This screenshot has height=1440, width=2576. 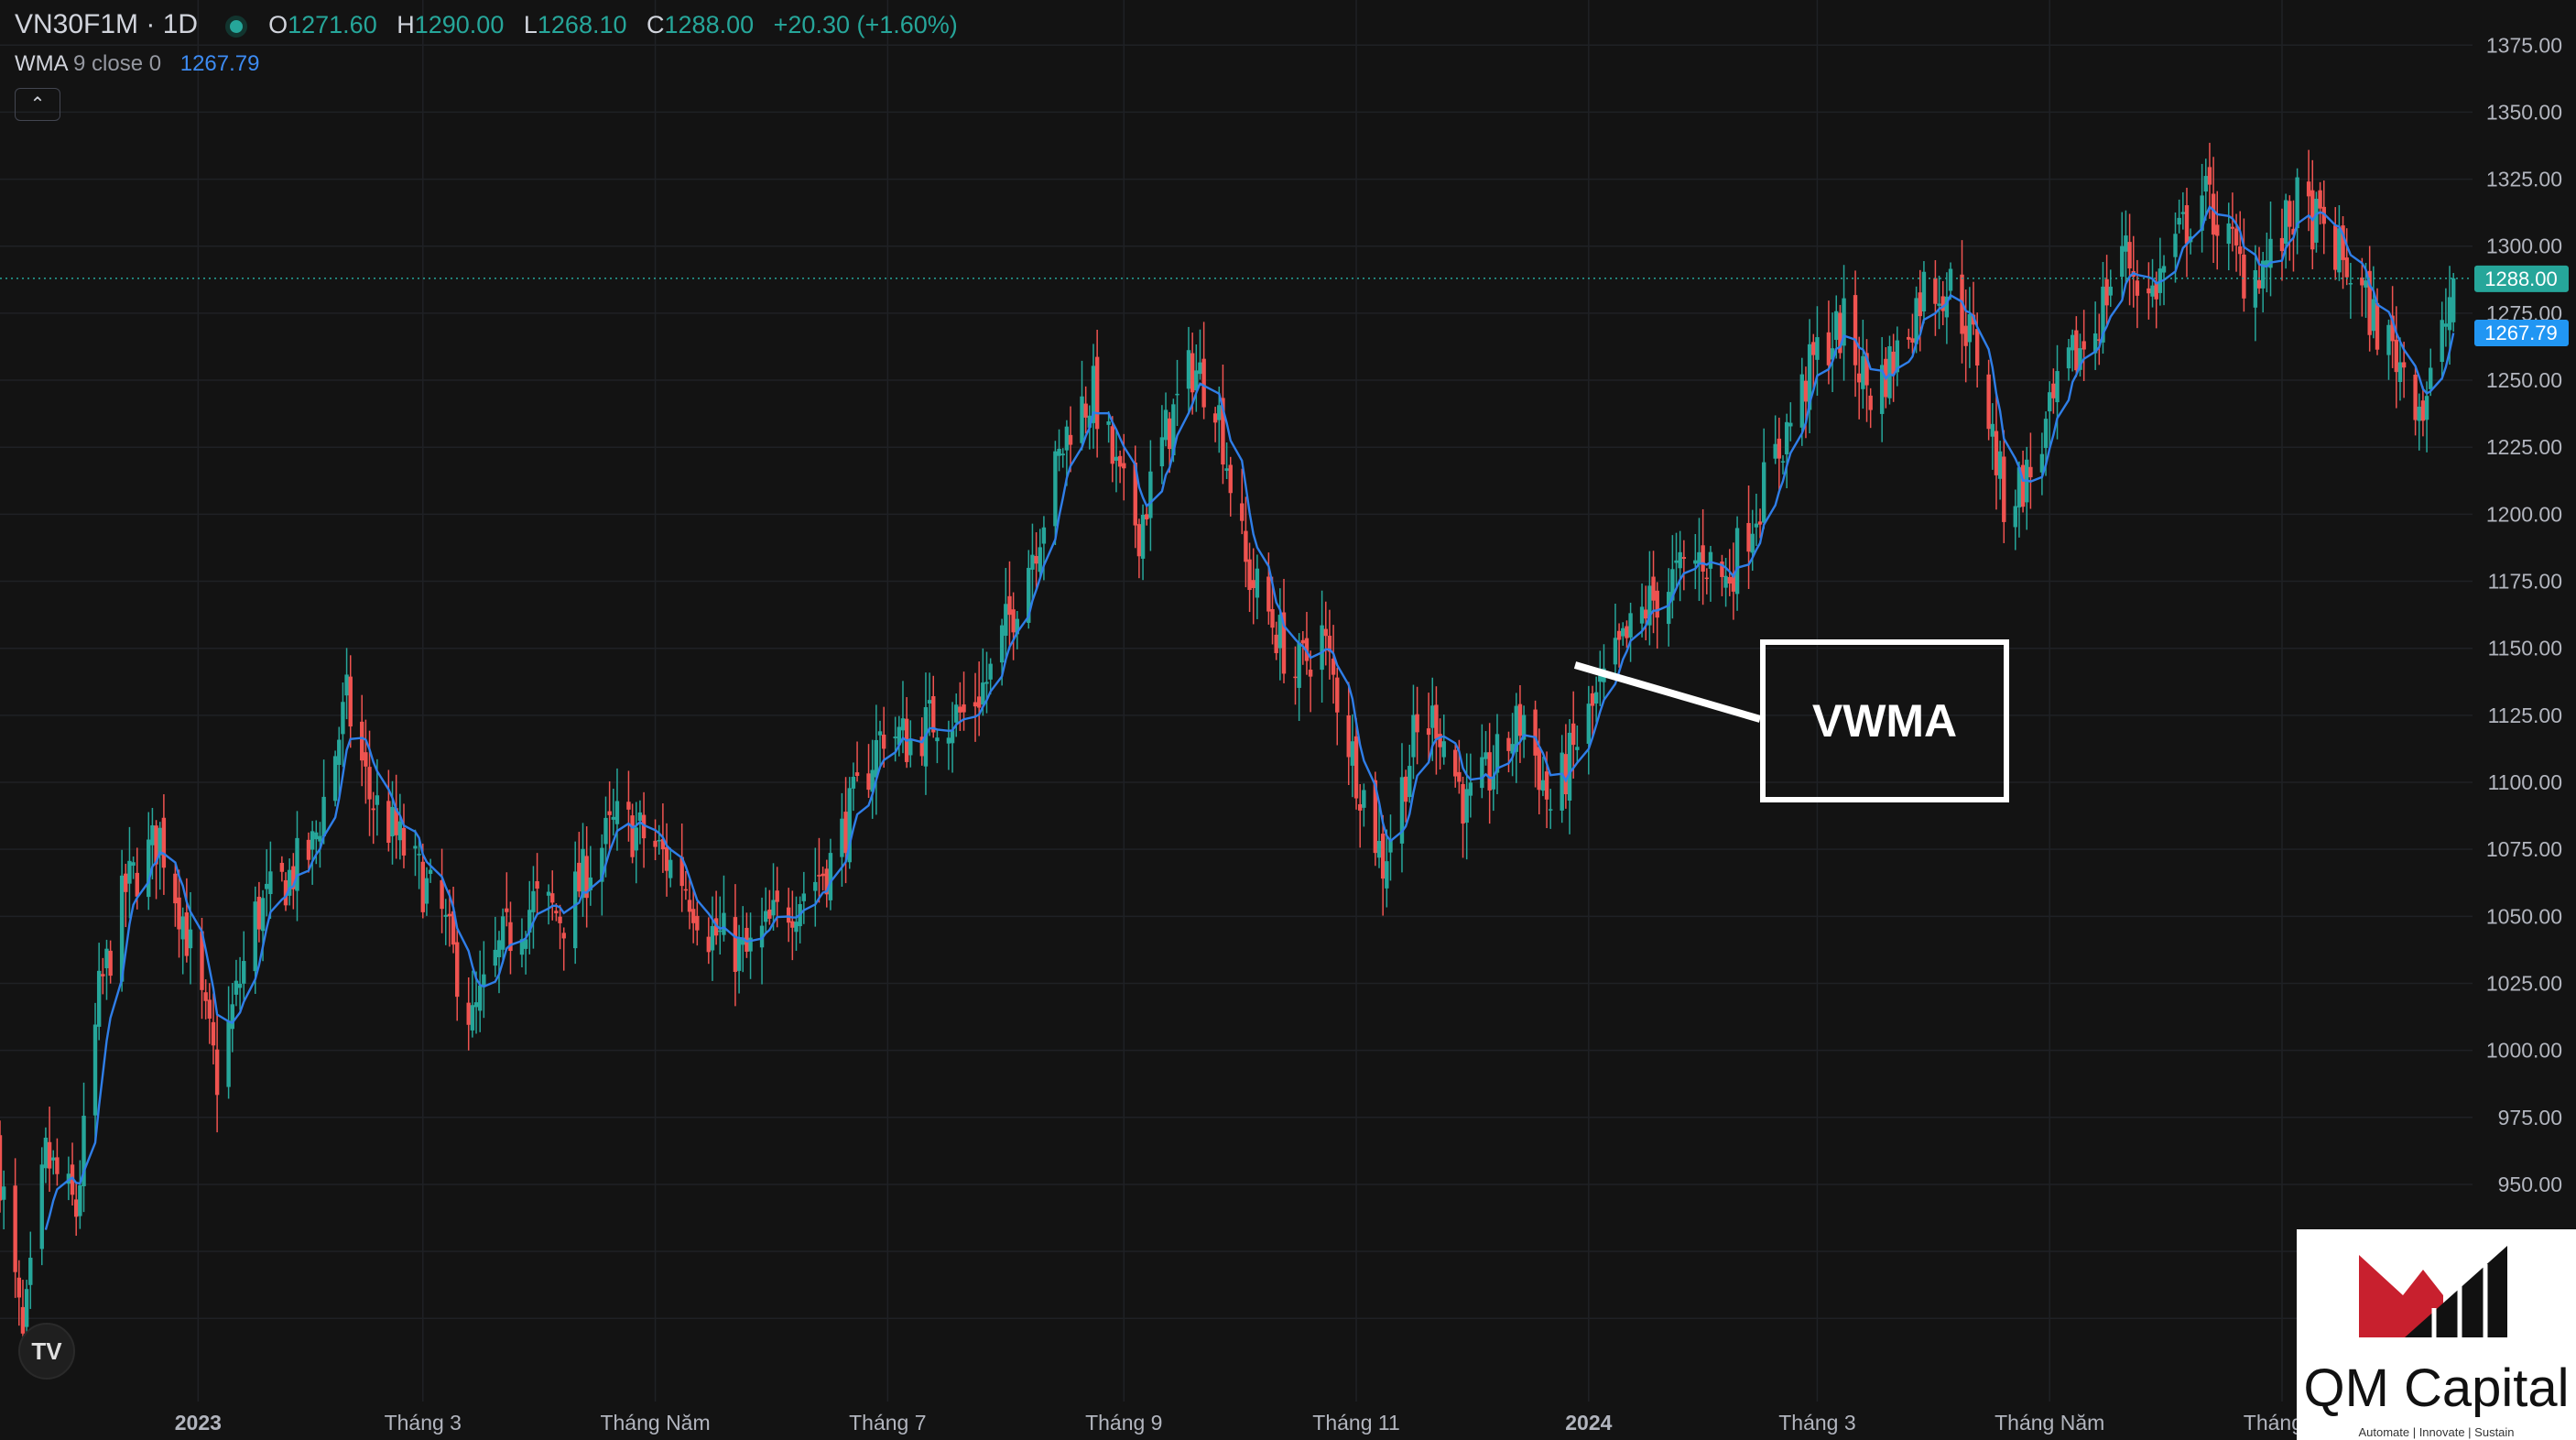 I want to click on time-tick-label: 2023, so click(x=198, y=1423).